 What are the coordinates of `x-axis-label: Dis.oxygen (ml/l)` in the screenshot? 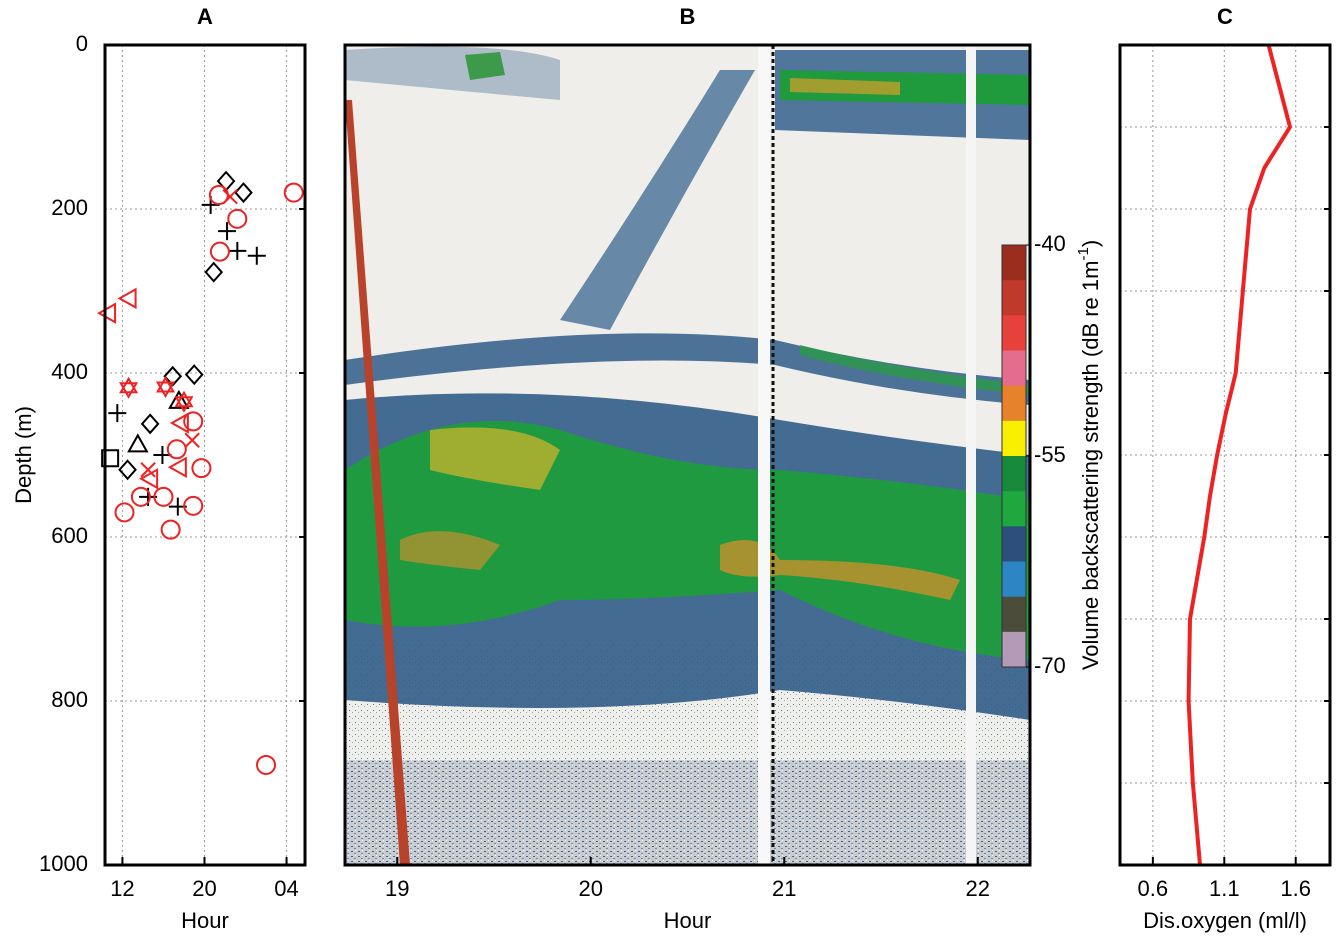 It's located at (1225, 920).